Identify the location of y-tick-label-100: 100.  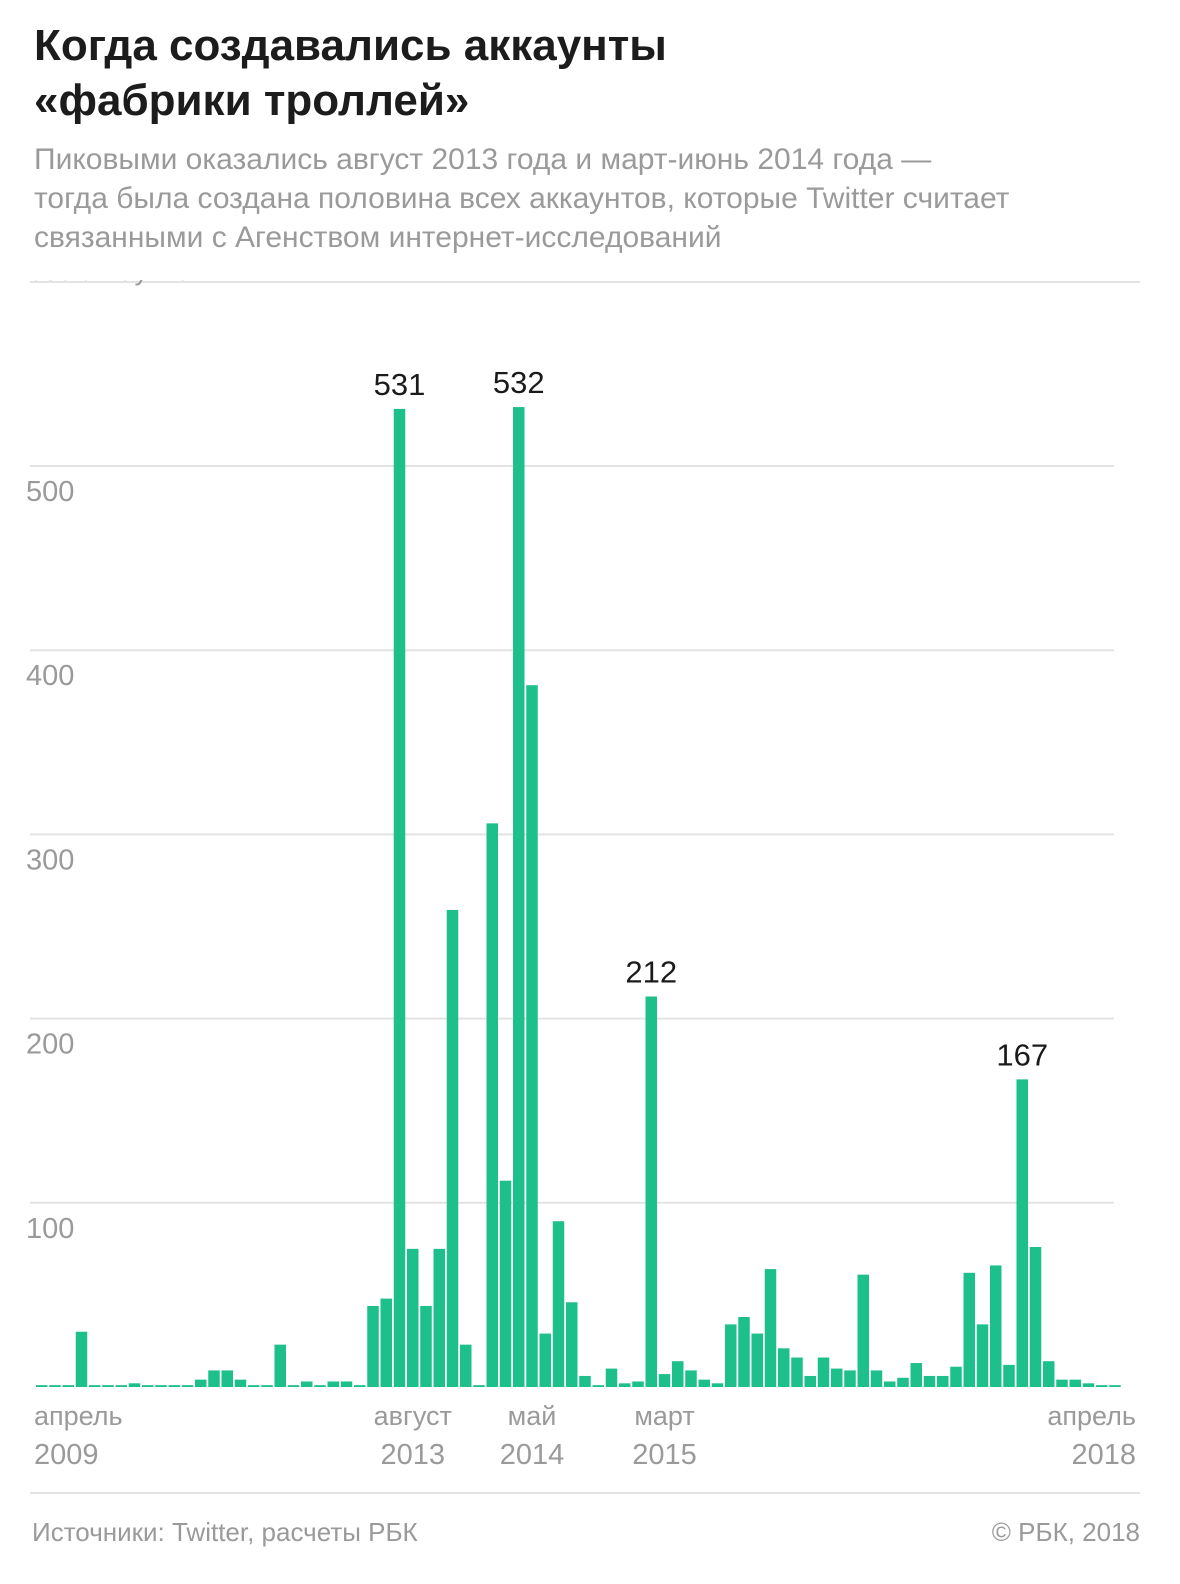
(50, 1229).